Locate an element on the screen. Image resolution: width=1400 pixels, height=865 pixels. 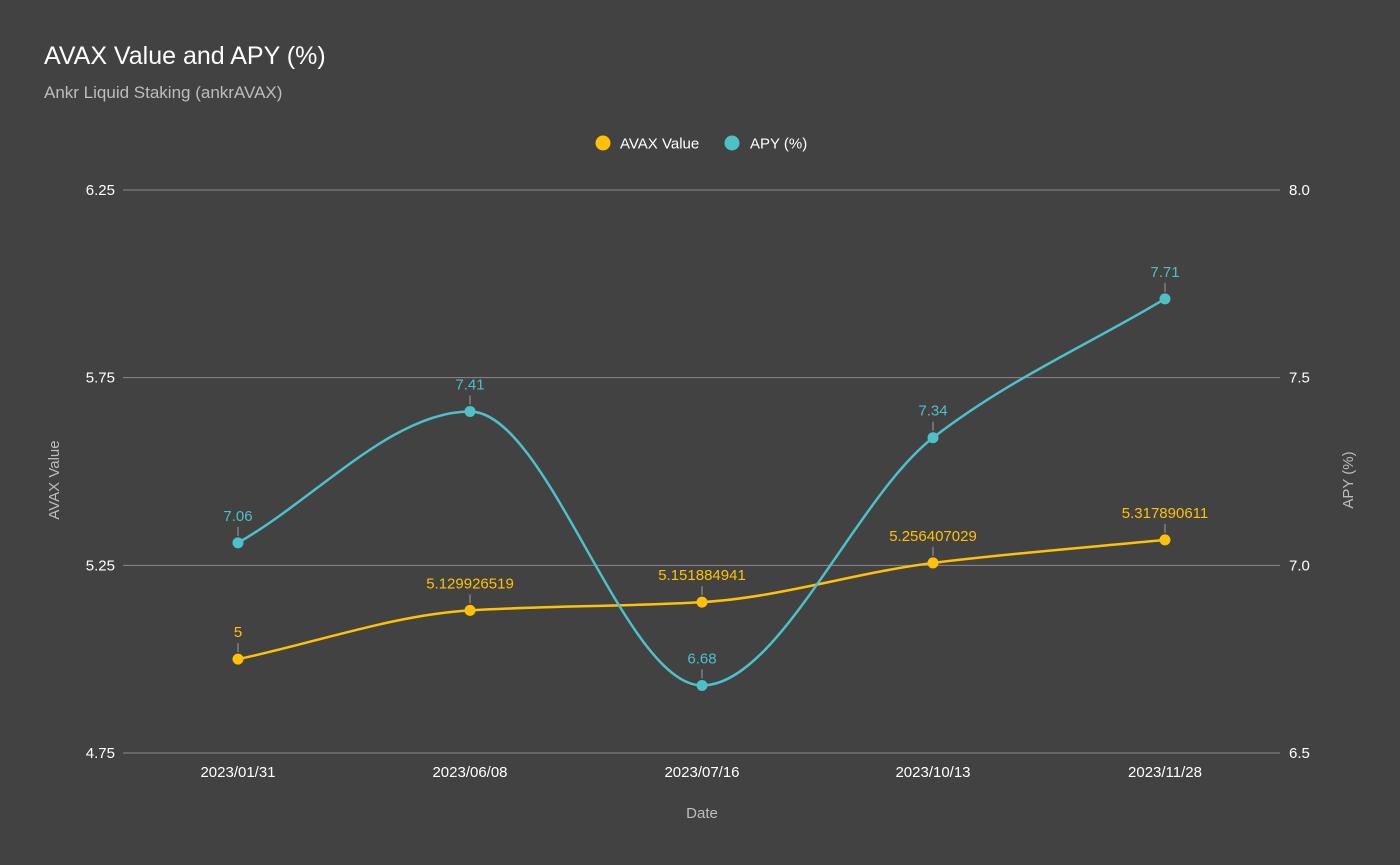
data-label: 7.34 is located at coordinates (932, 411).